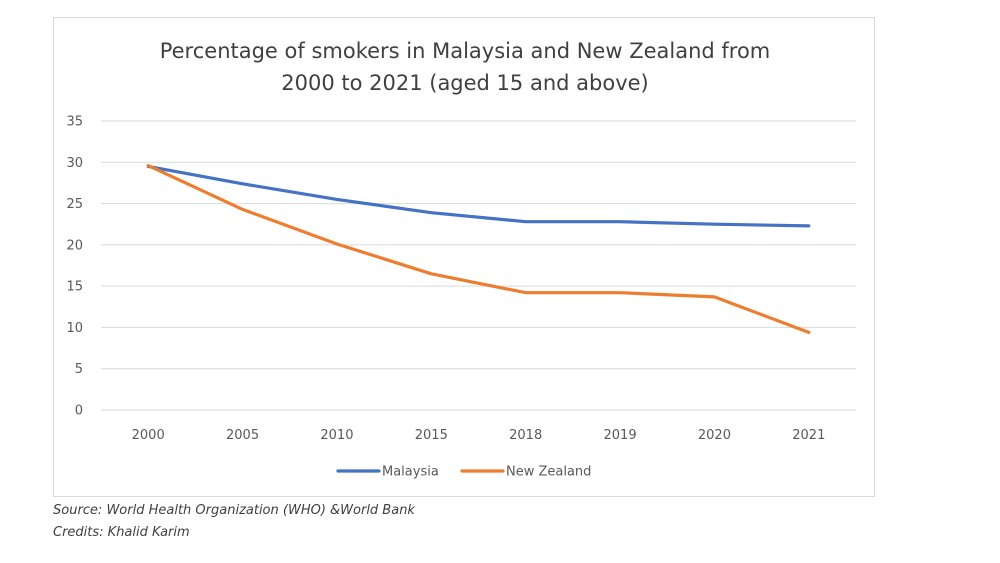 This screenshot has height=563, width=1000. Describe the element at coordinates (74, 267) in the screenshot. I see `y-axis-tick-labels: 0 5 10 15 20 25 30 35` at that location.